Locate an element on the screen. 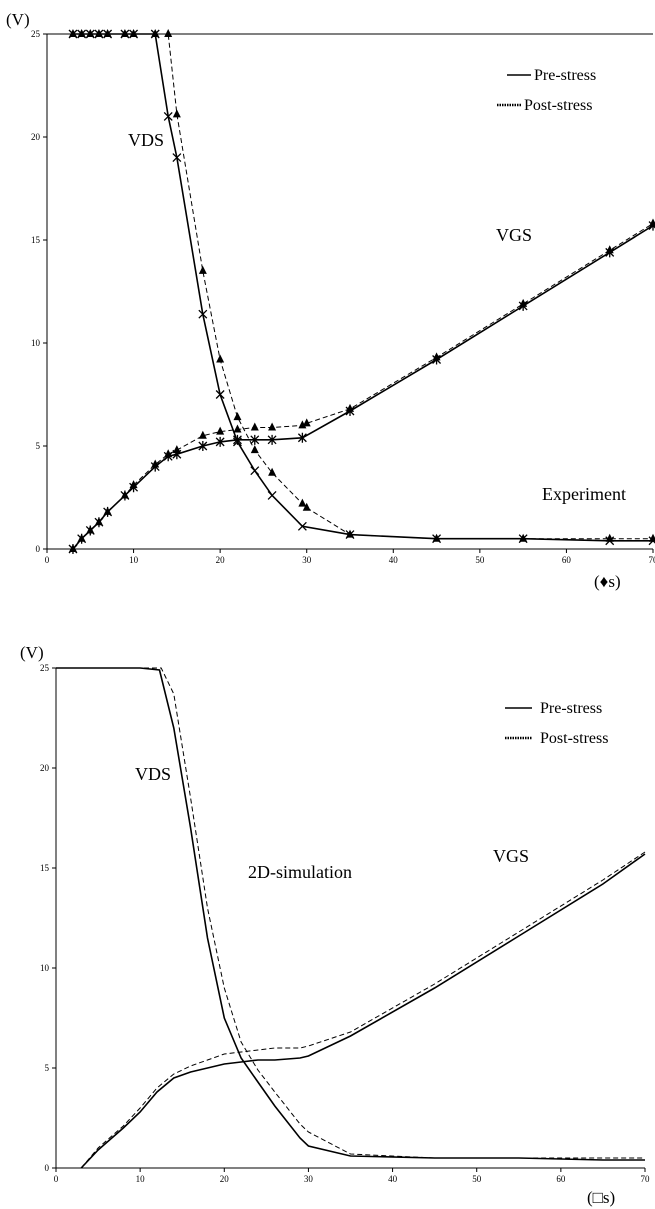 The height and width of the screenshot is (1209, 655). legend-pre-stress-label: Pre-stress is located at coordinates (571, 708).